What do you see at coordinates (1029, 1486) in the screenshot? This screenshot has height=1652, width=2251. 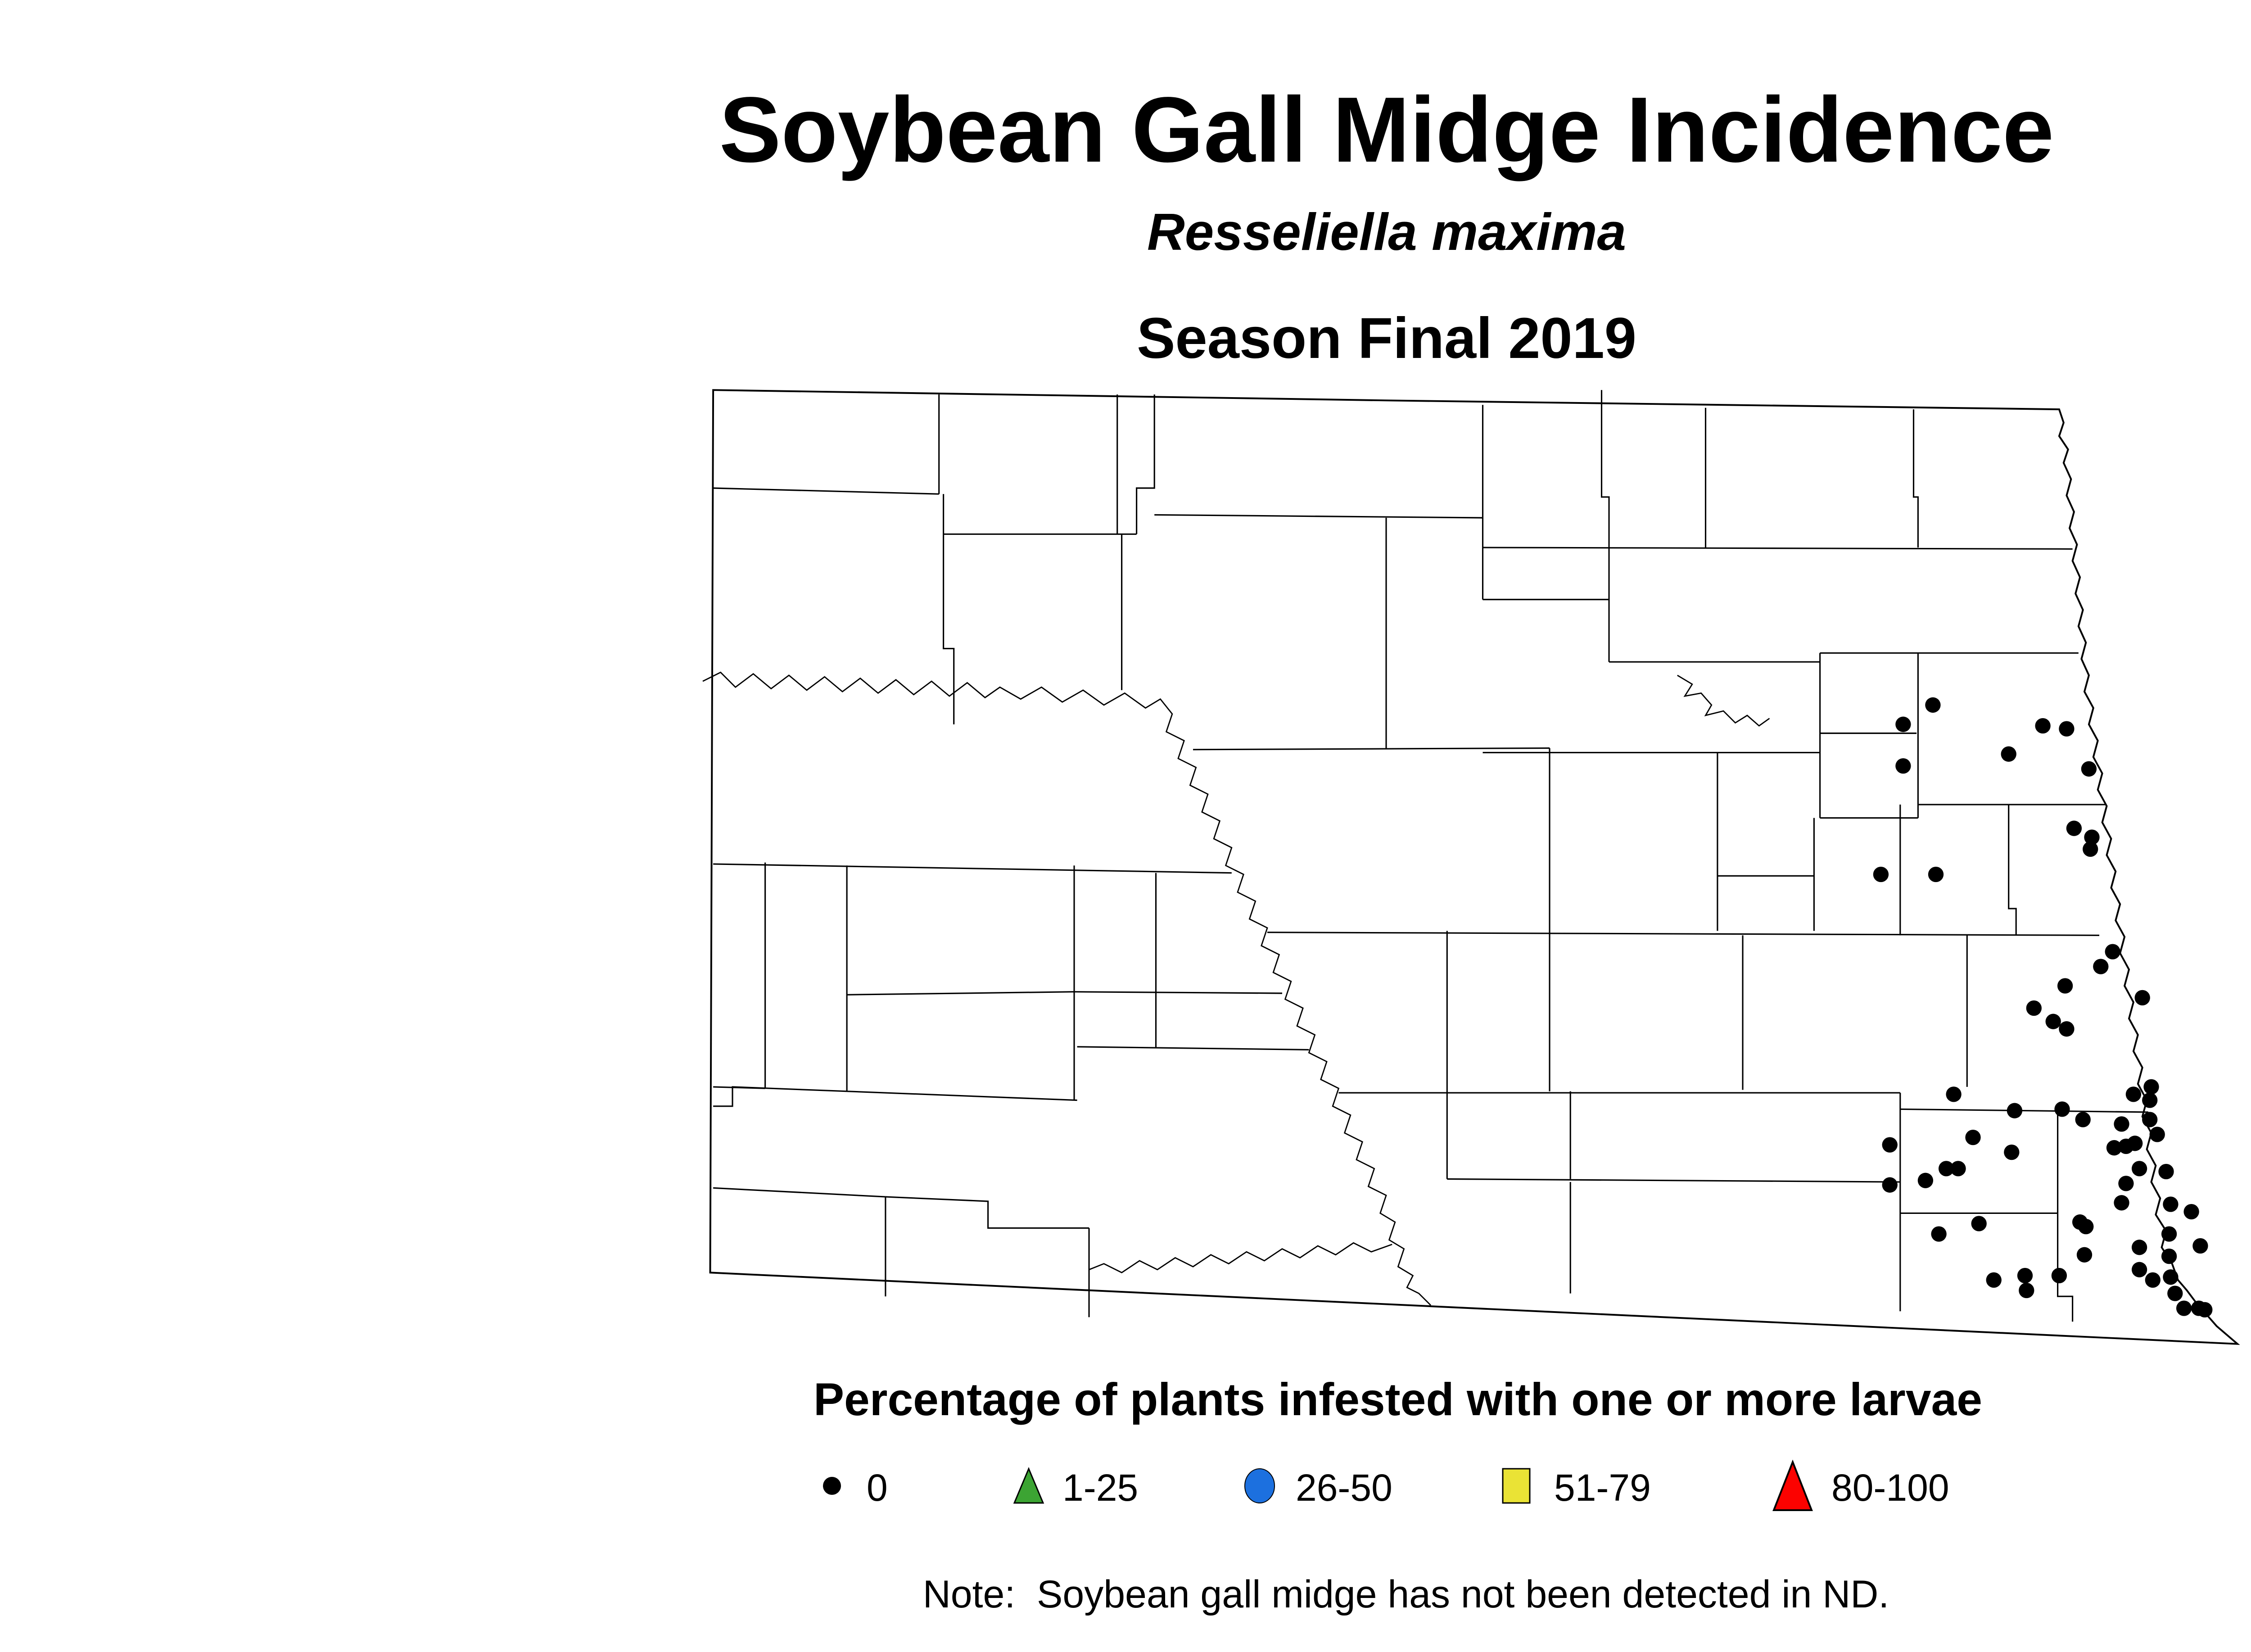 I see `legend-green-triangle-symbol` at bounding box center [1029, 1486].